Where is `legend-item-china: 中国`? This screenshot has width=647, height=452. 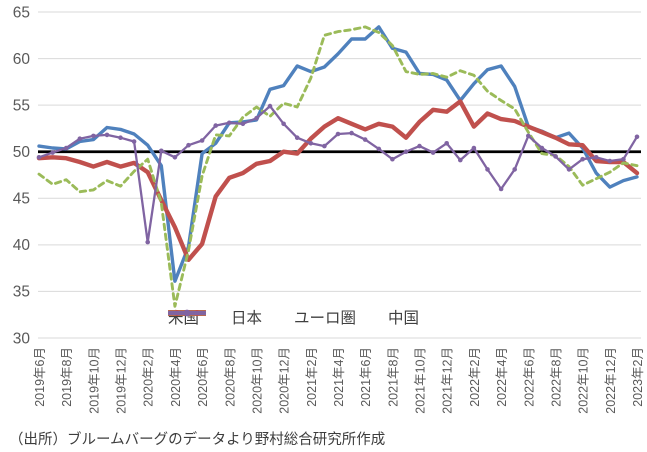
legend-item-china: 中国 is located at coordinates (294, 317).